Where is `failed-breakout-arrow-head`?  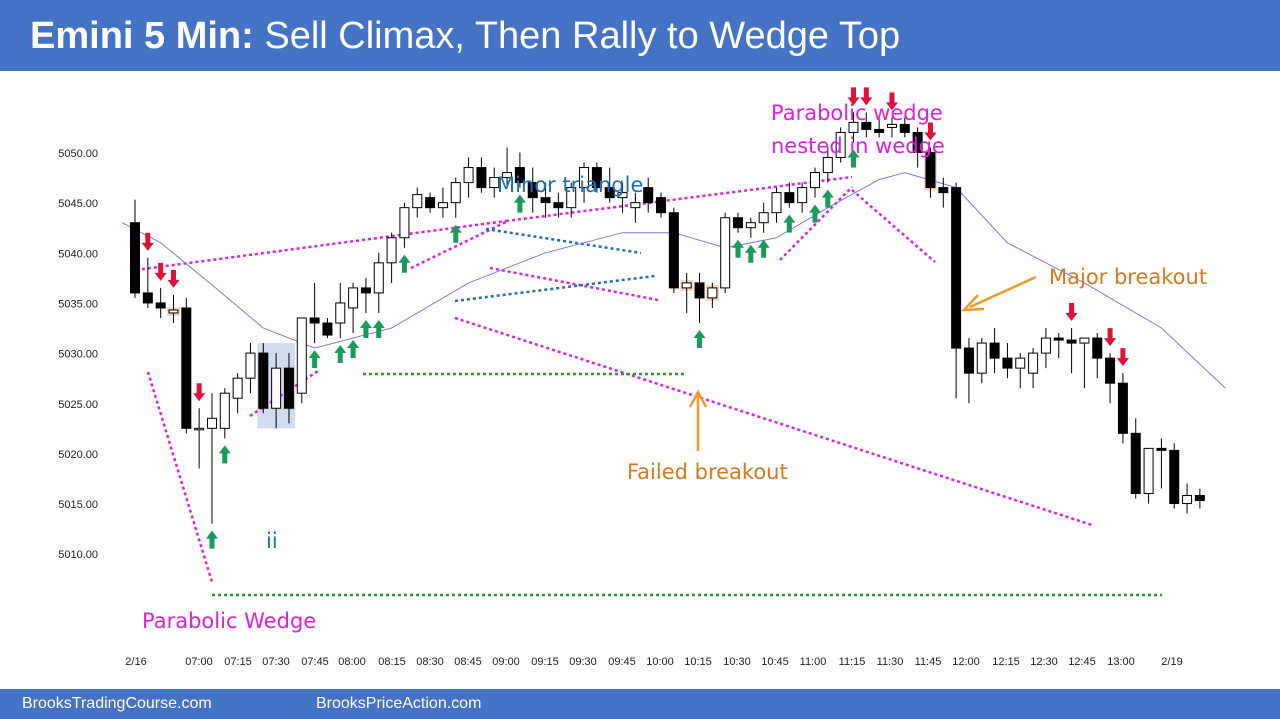 failed-breakout-arrow-head is located at coordinates (698, 398).